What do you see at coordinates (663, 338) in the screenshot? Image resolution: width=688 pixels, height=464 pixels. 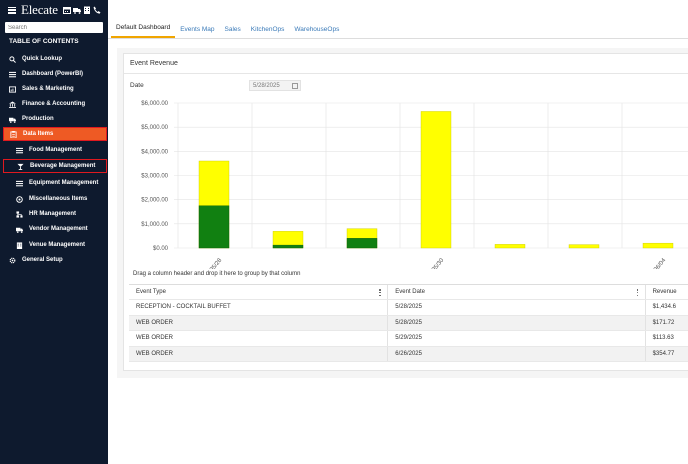 I see `cell-revenue: $113.63` at bounding box center [663, 338].